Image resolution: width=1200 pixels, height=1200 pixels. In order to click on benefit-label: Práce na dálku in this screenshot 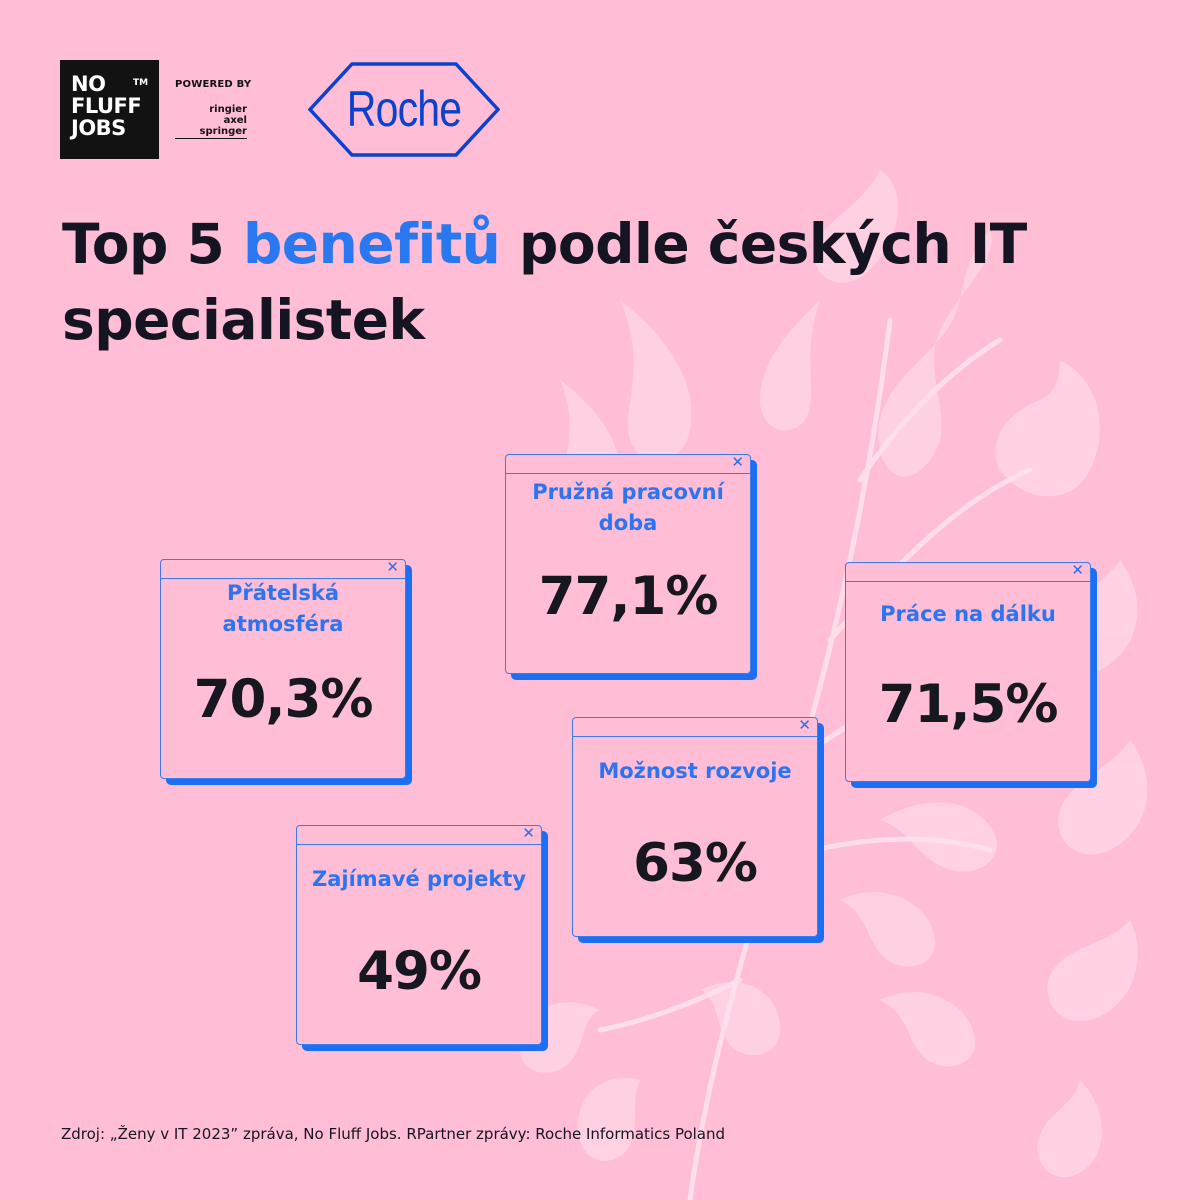, I will do `click(968, 614)`.